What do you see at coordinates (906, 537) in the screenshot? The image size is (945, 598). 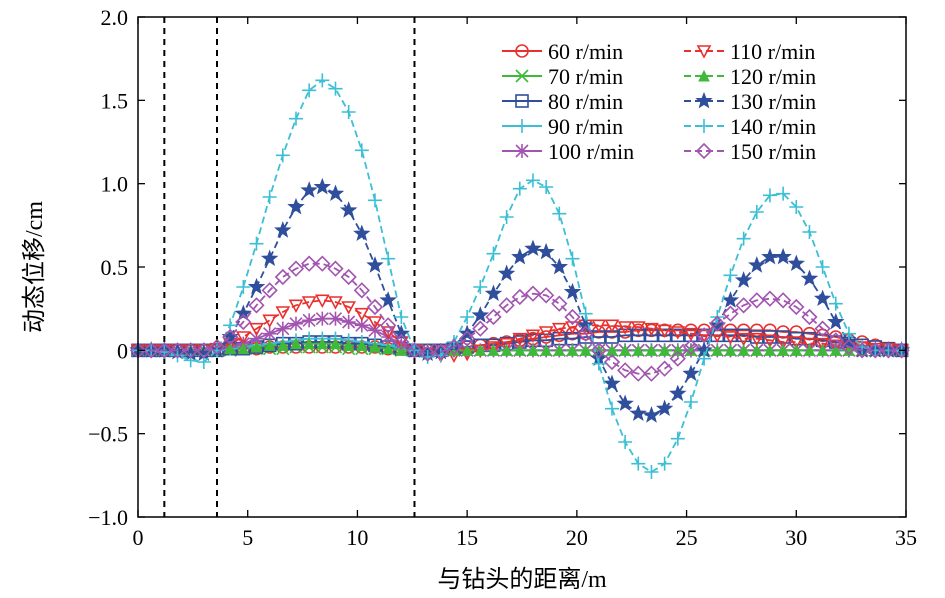 I see `x-tick-label: 35` at bounding box center [906, 537].